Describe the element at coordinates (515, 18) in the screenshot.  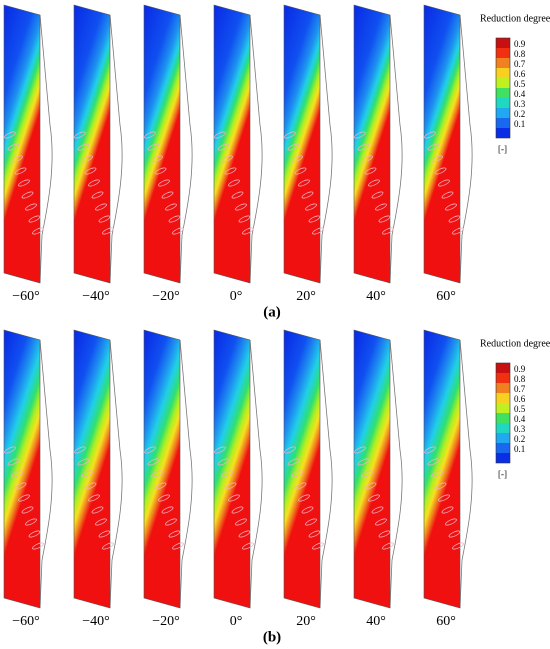
I see `colorbar-title: Reduction degree` at that location.